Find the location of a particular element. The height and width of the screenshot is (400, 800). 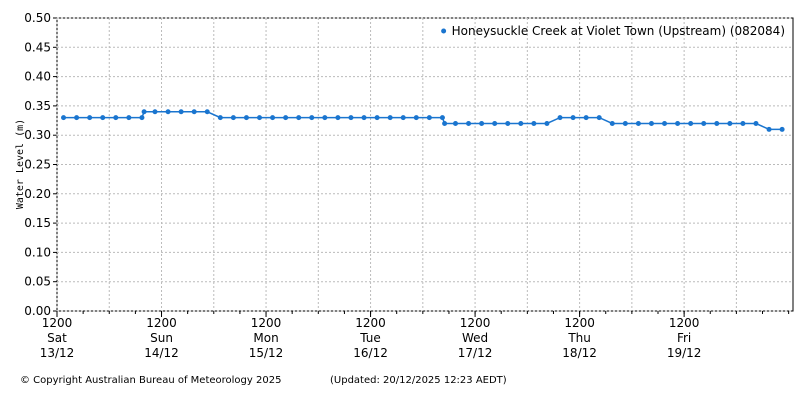

x-tick-label: Sat is located at coordinates (57, 338).